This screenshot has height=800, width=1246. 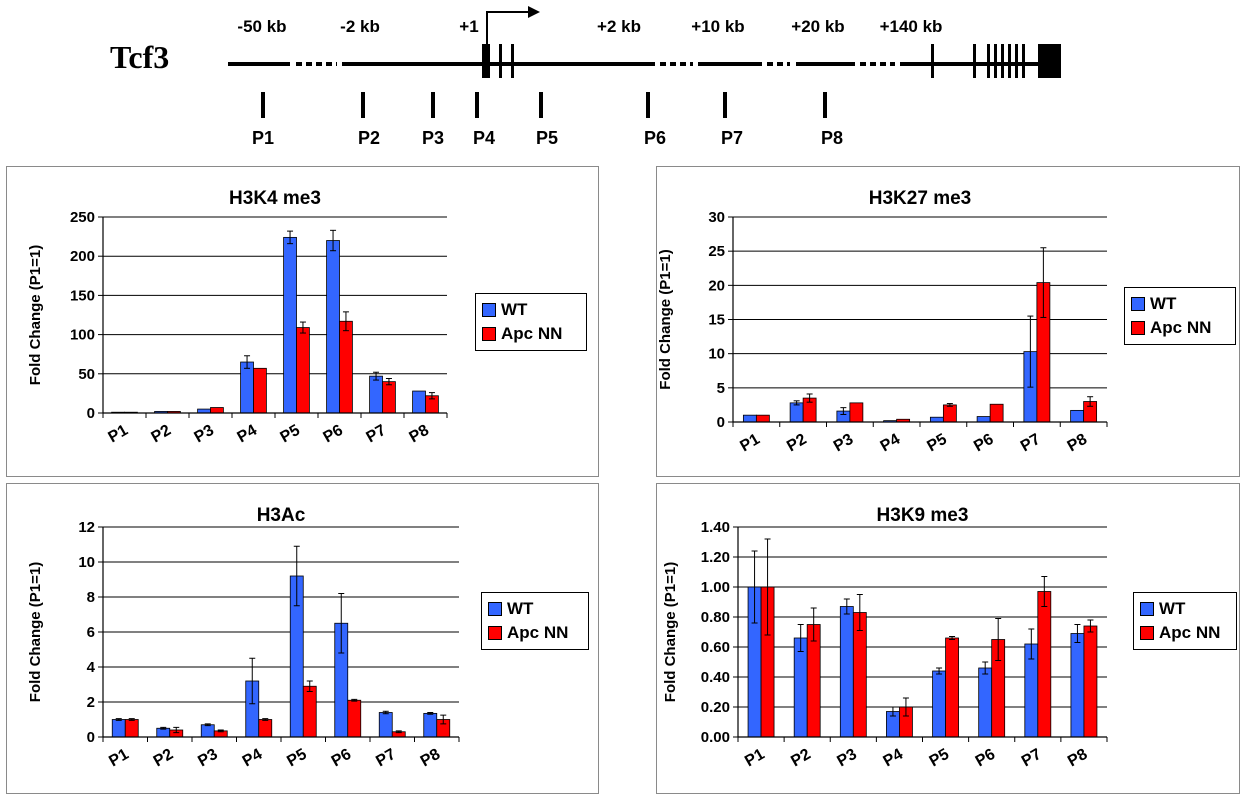 What do you see at coordinates (715, 737) in the screenshot?
I see `y-tick-label: 0.00` at bounding box center [715, 737].